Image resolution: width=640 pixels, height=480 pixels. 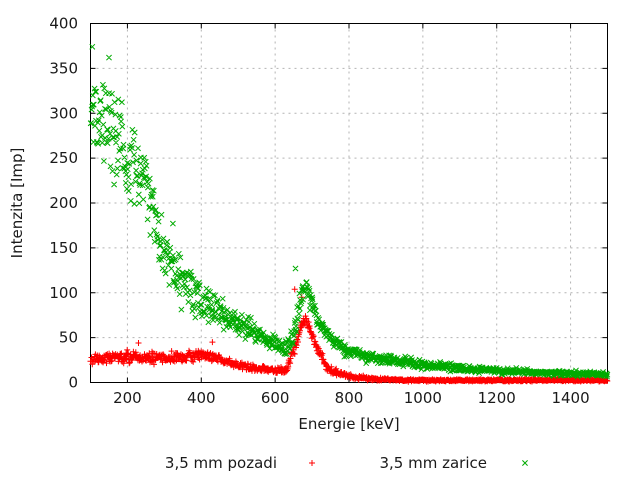 What do you see at coordinates (570, 398) in the screenshot?
I see `x-tick-label: 1400` at bounding box center [570, 398].